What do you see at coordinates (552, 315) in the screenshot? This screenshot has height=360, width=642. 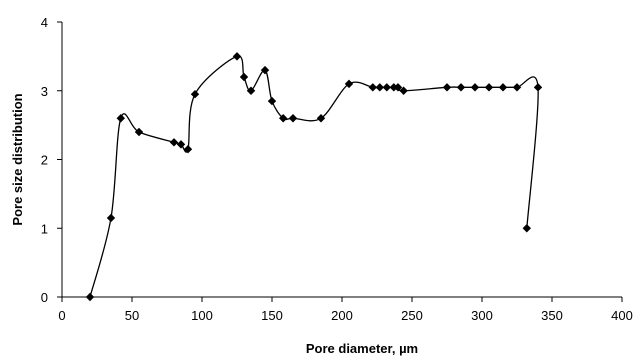 I see `x-tick-label: 350` at bounding box center [552, 315].